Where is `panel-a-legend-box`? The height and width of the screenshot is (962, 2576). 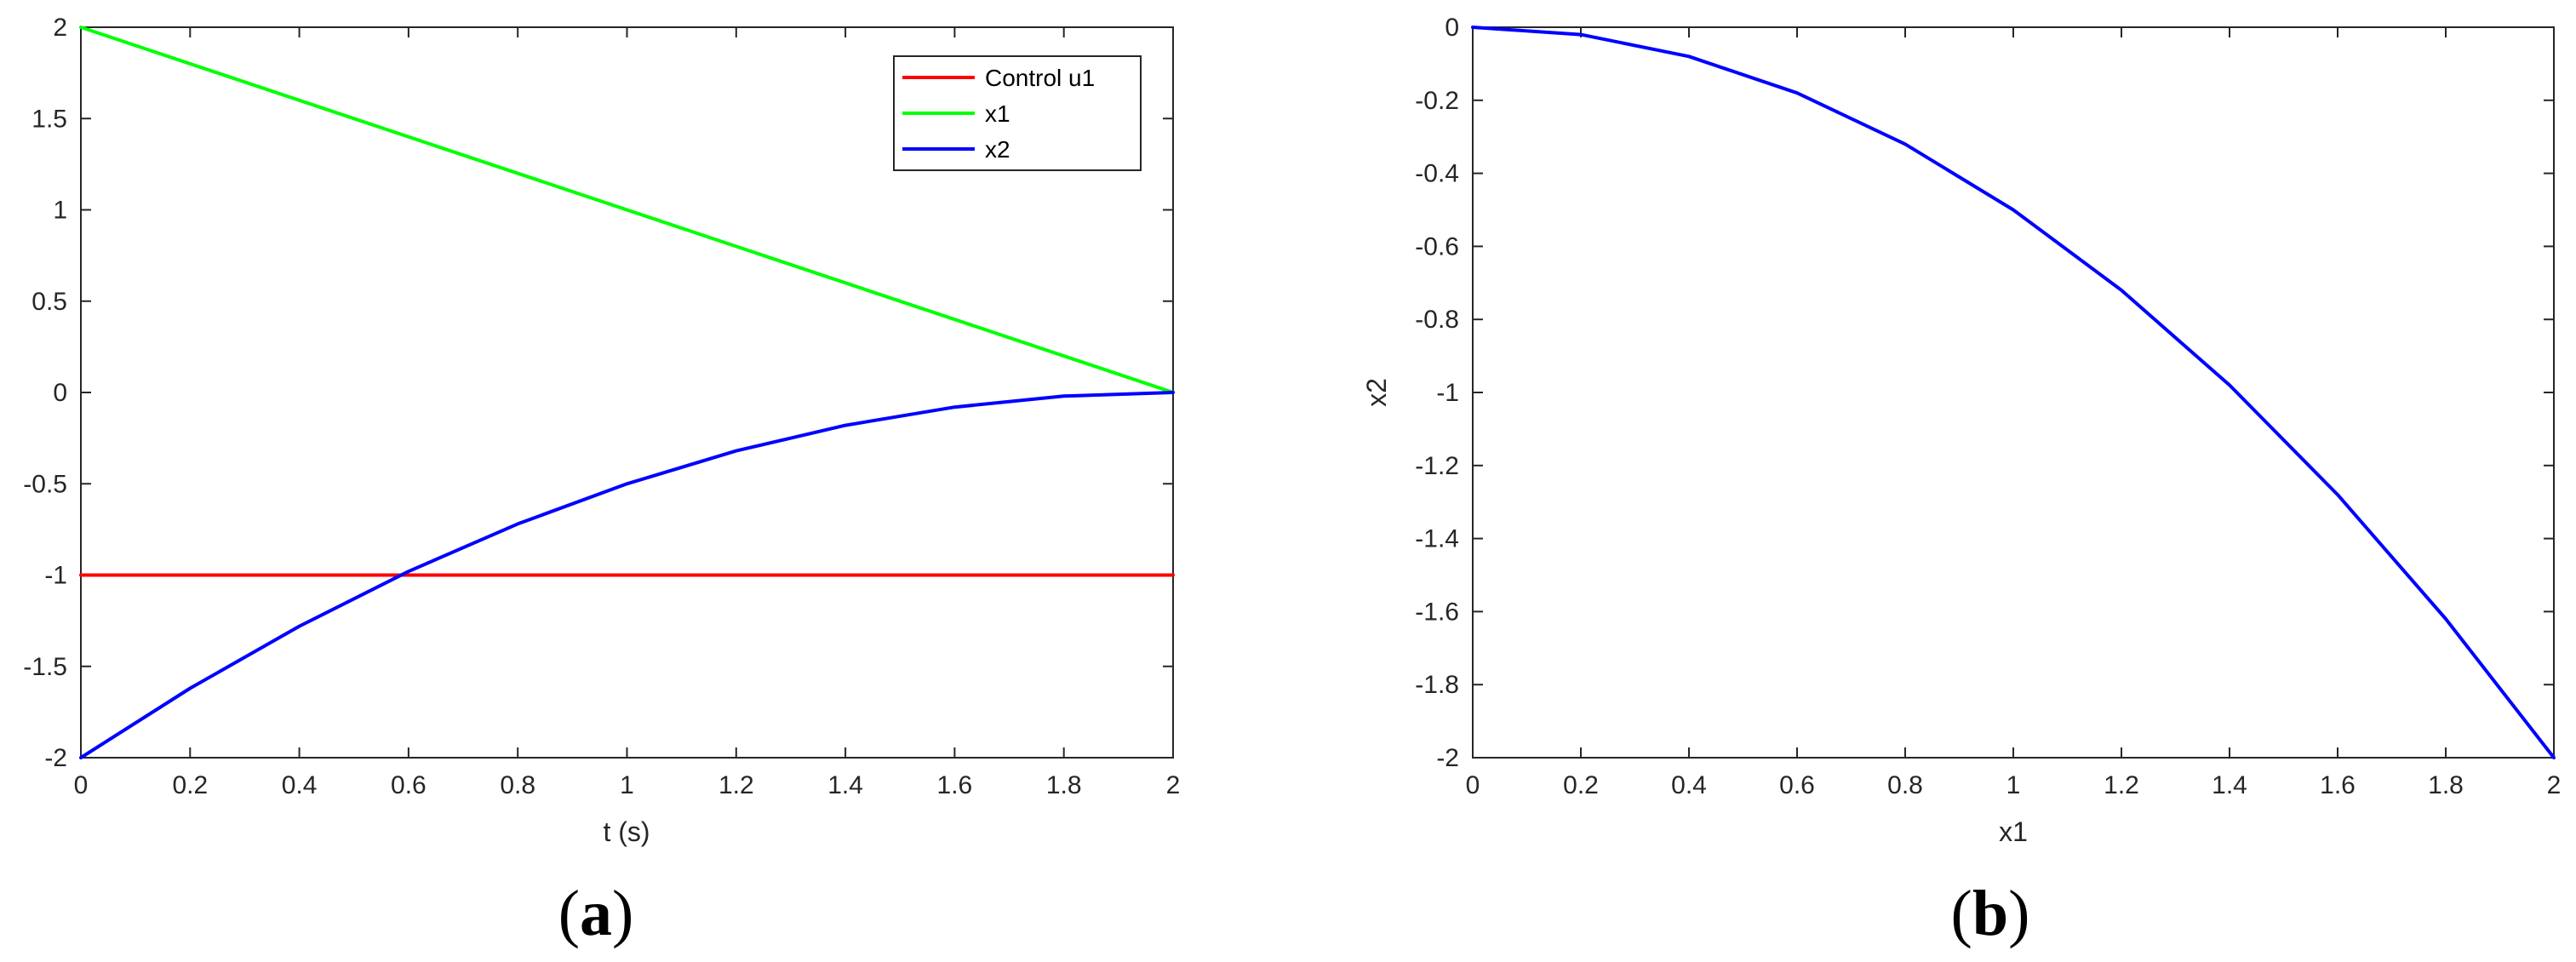 panel-a-legend-box is located at coordinates (1018, 113).